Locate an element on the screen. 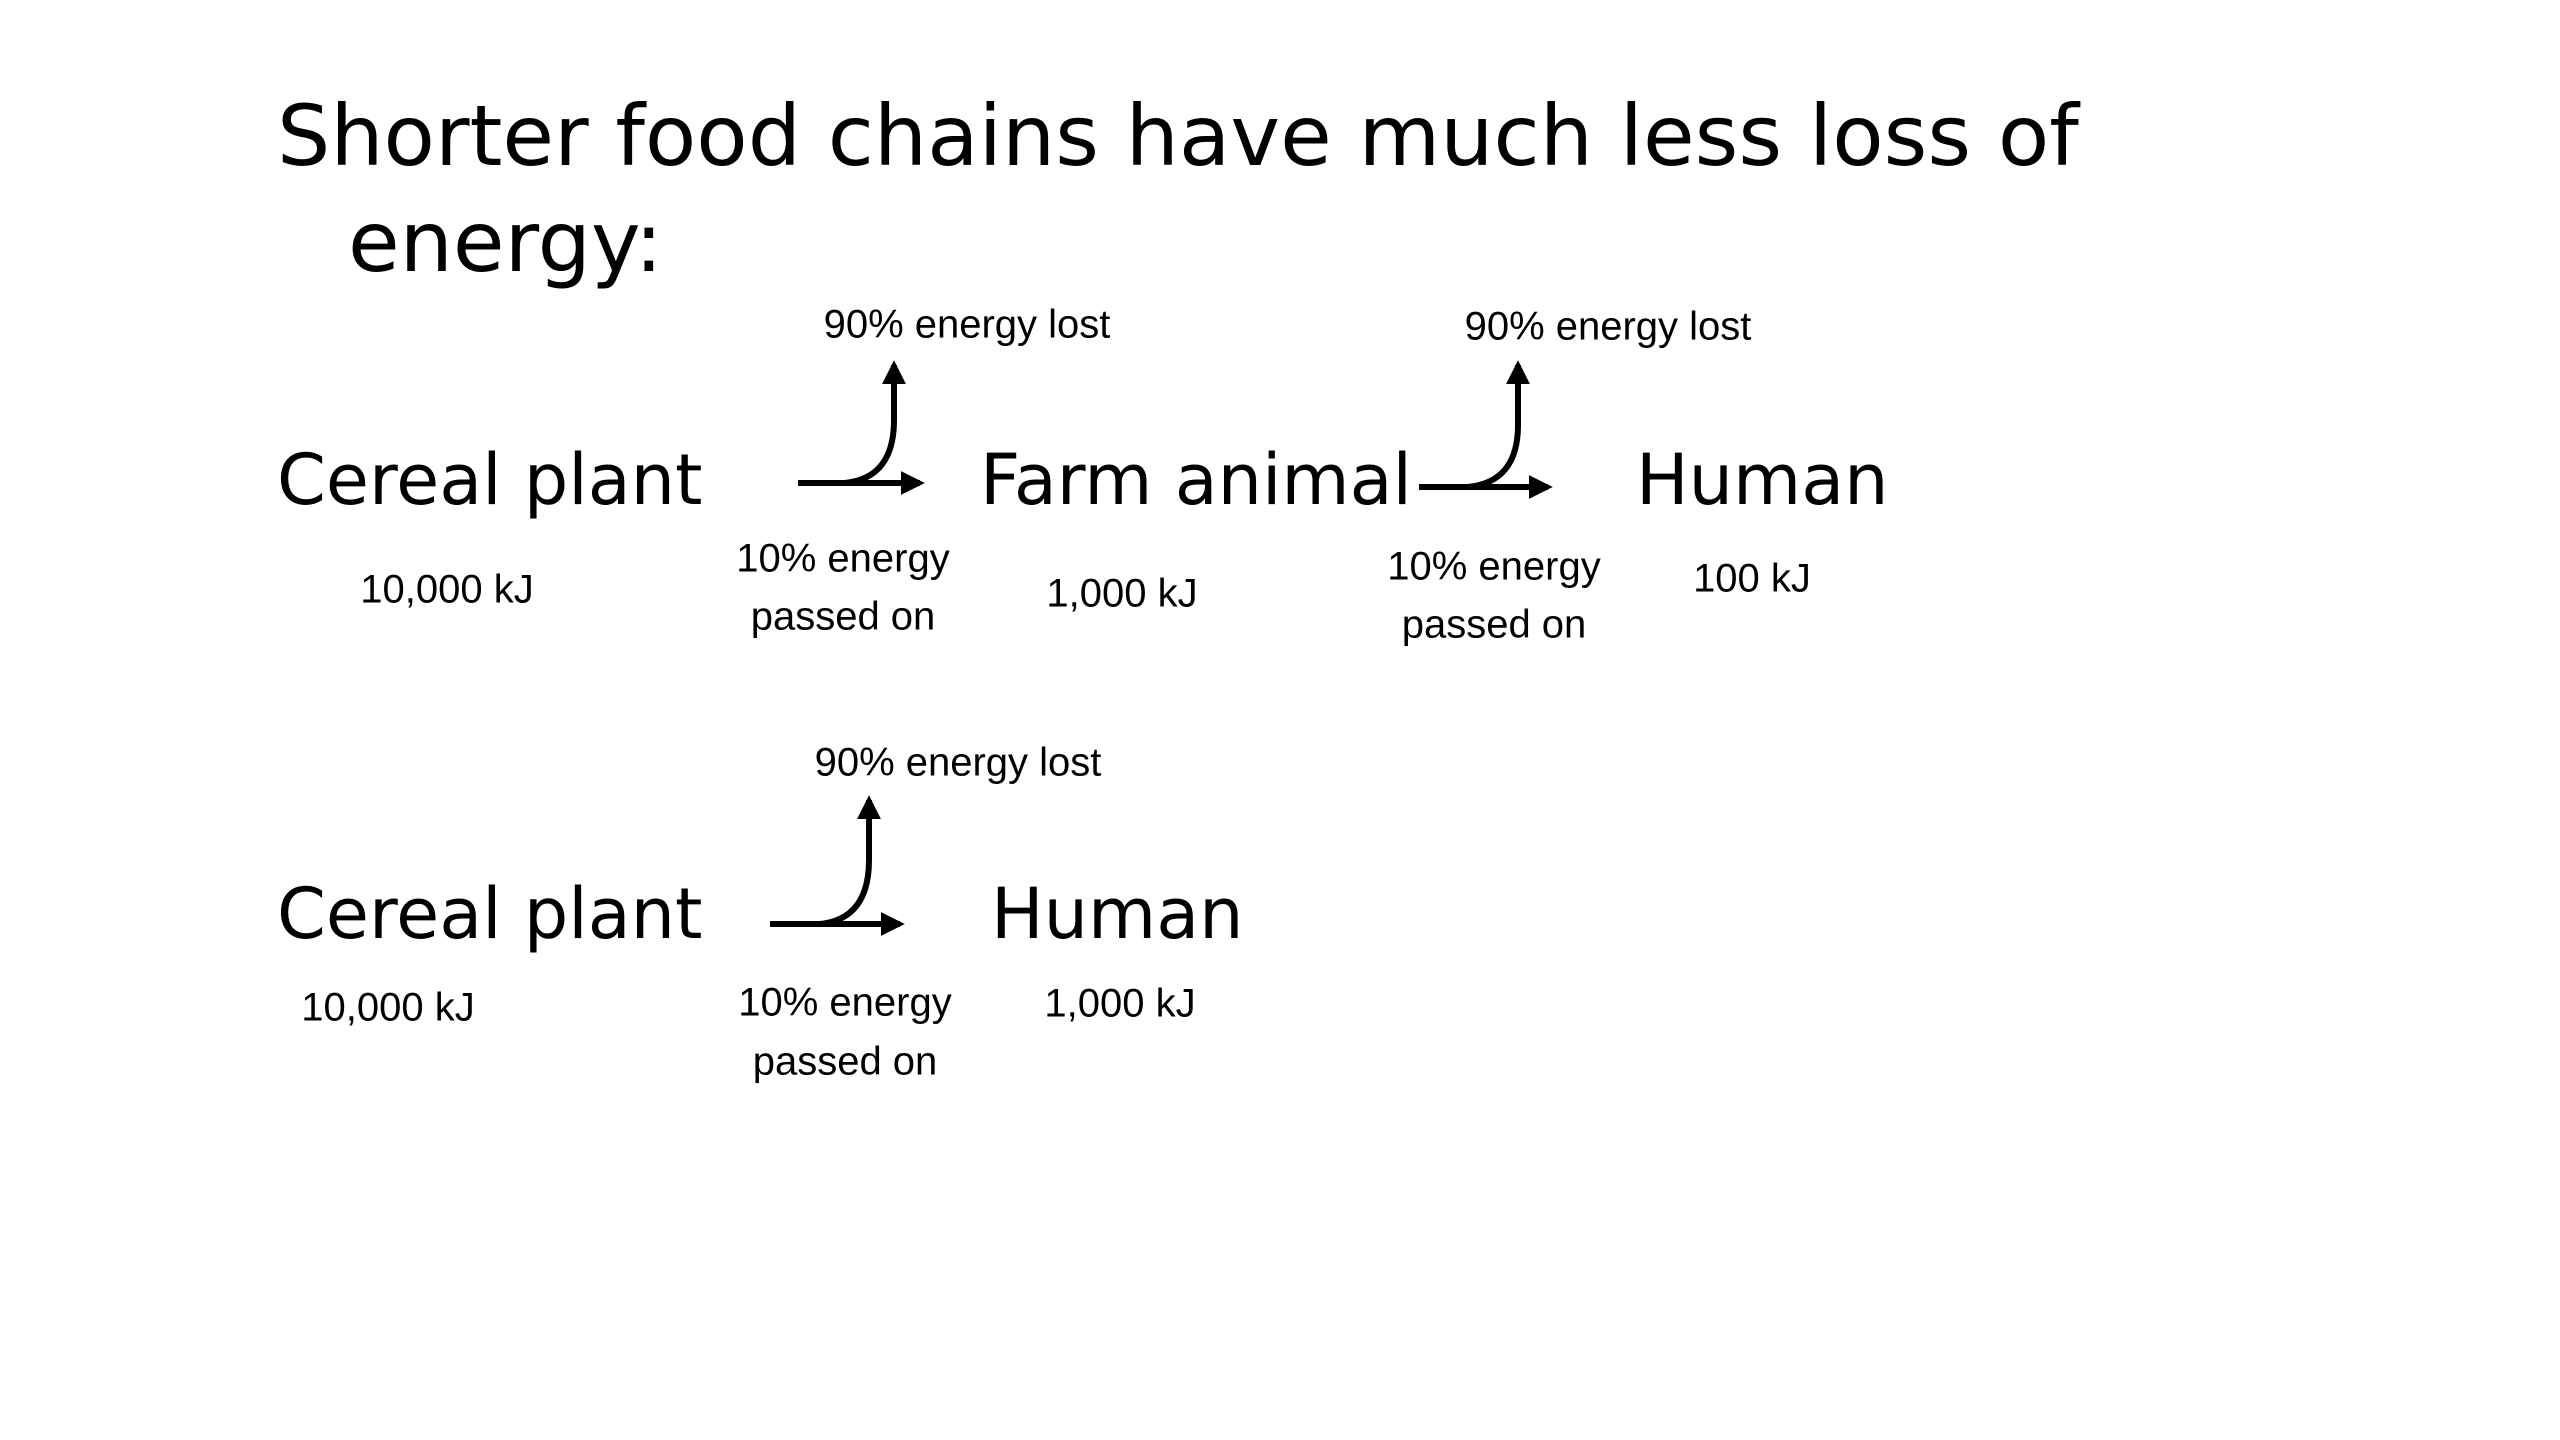 The height and width of the screenshot is (1440, 2560). title-line: energy: is located at coordinates (505, 242).